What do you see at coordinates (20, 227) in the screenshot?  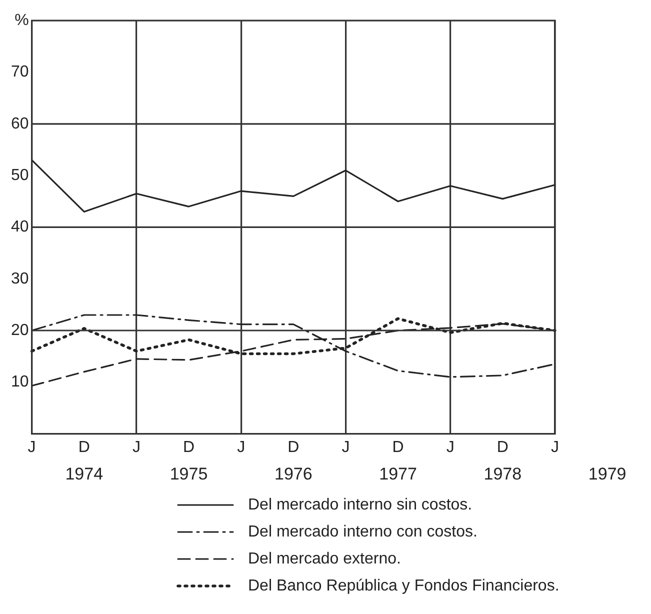 I see `y-tick-label: 40` at bounding box center [20, 227].